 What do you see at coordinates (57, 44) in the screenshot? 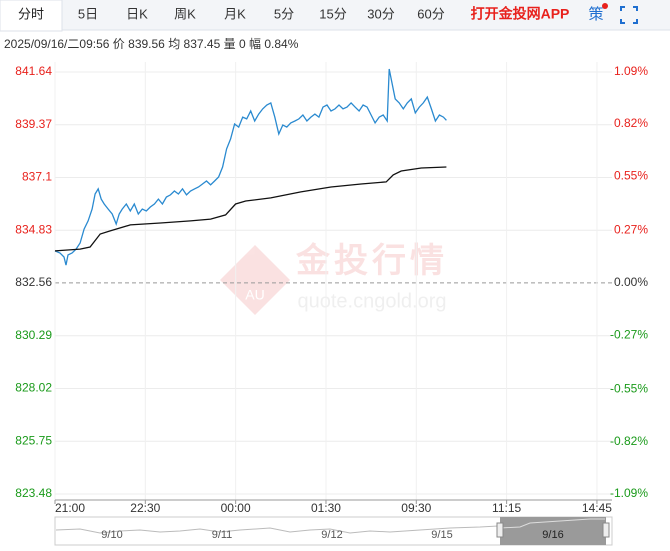
I see `info-datetime: 2025/09/16/二09:56` at bounding box center [57, 44].